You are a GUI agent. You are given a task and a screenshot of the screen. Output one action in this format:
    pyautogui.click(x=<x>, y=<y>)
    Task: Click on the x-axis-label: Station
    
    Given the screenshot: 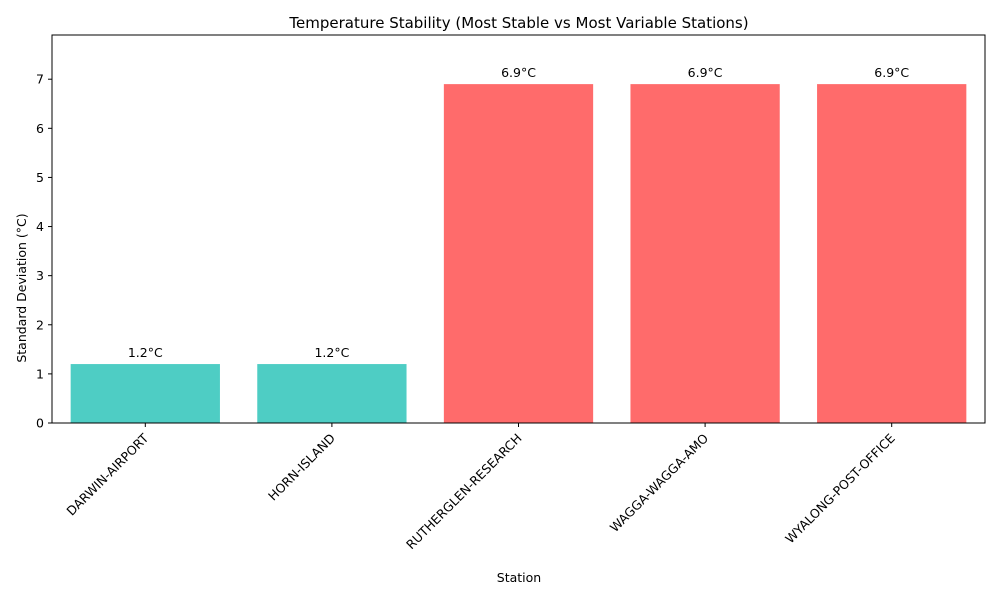 What is the action you would take?
    pyautogui.click(x=519, y=577)
    